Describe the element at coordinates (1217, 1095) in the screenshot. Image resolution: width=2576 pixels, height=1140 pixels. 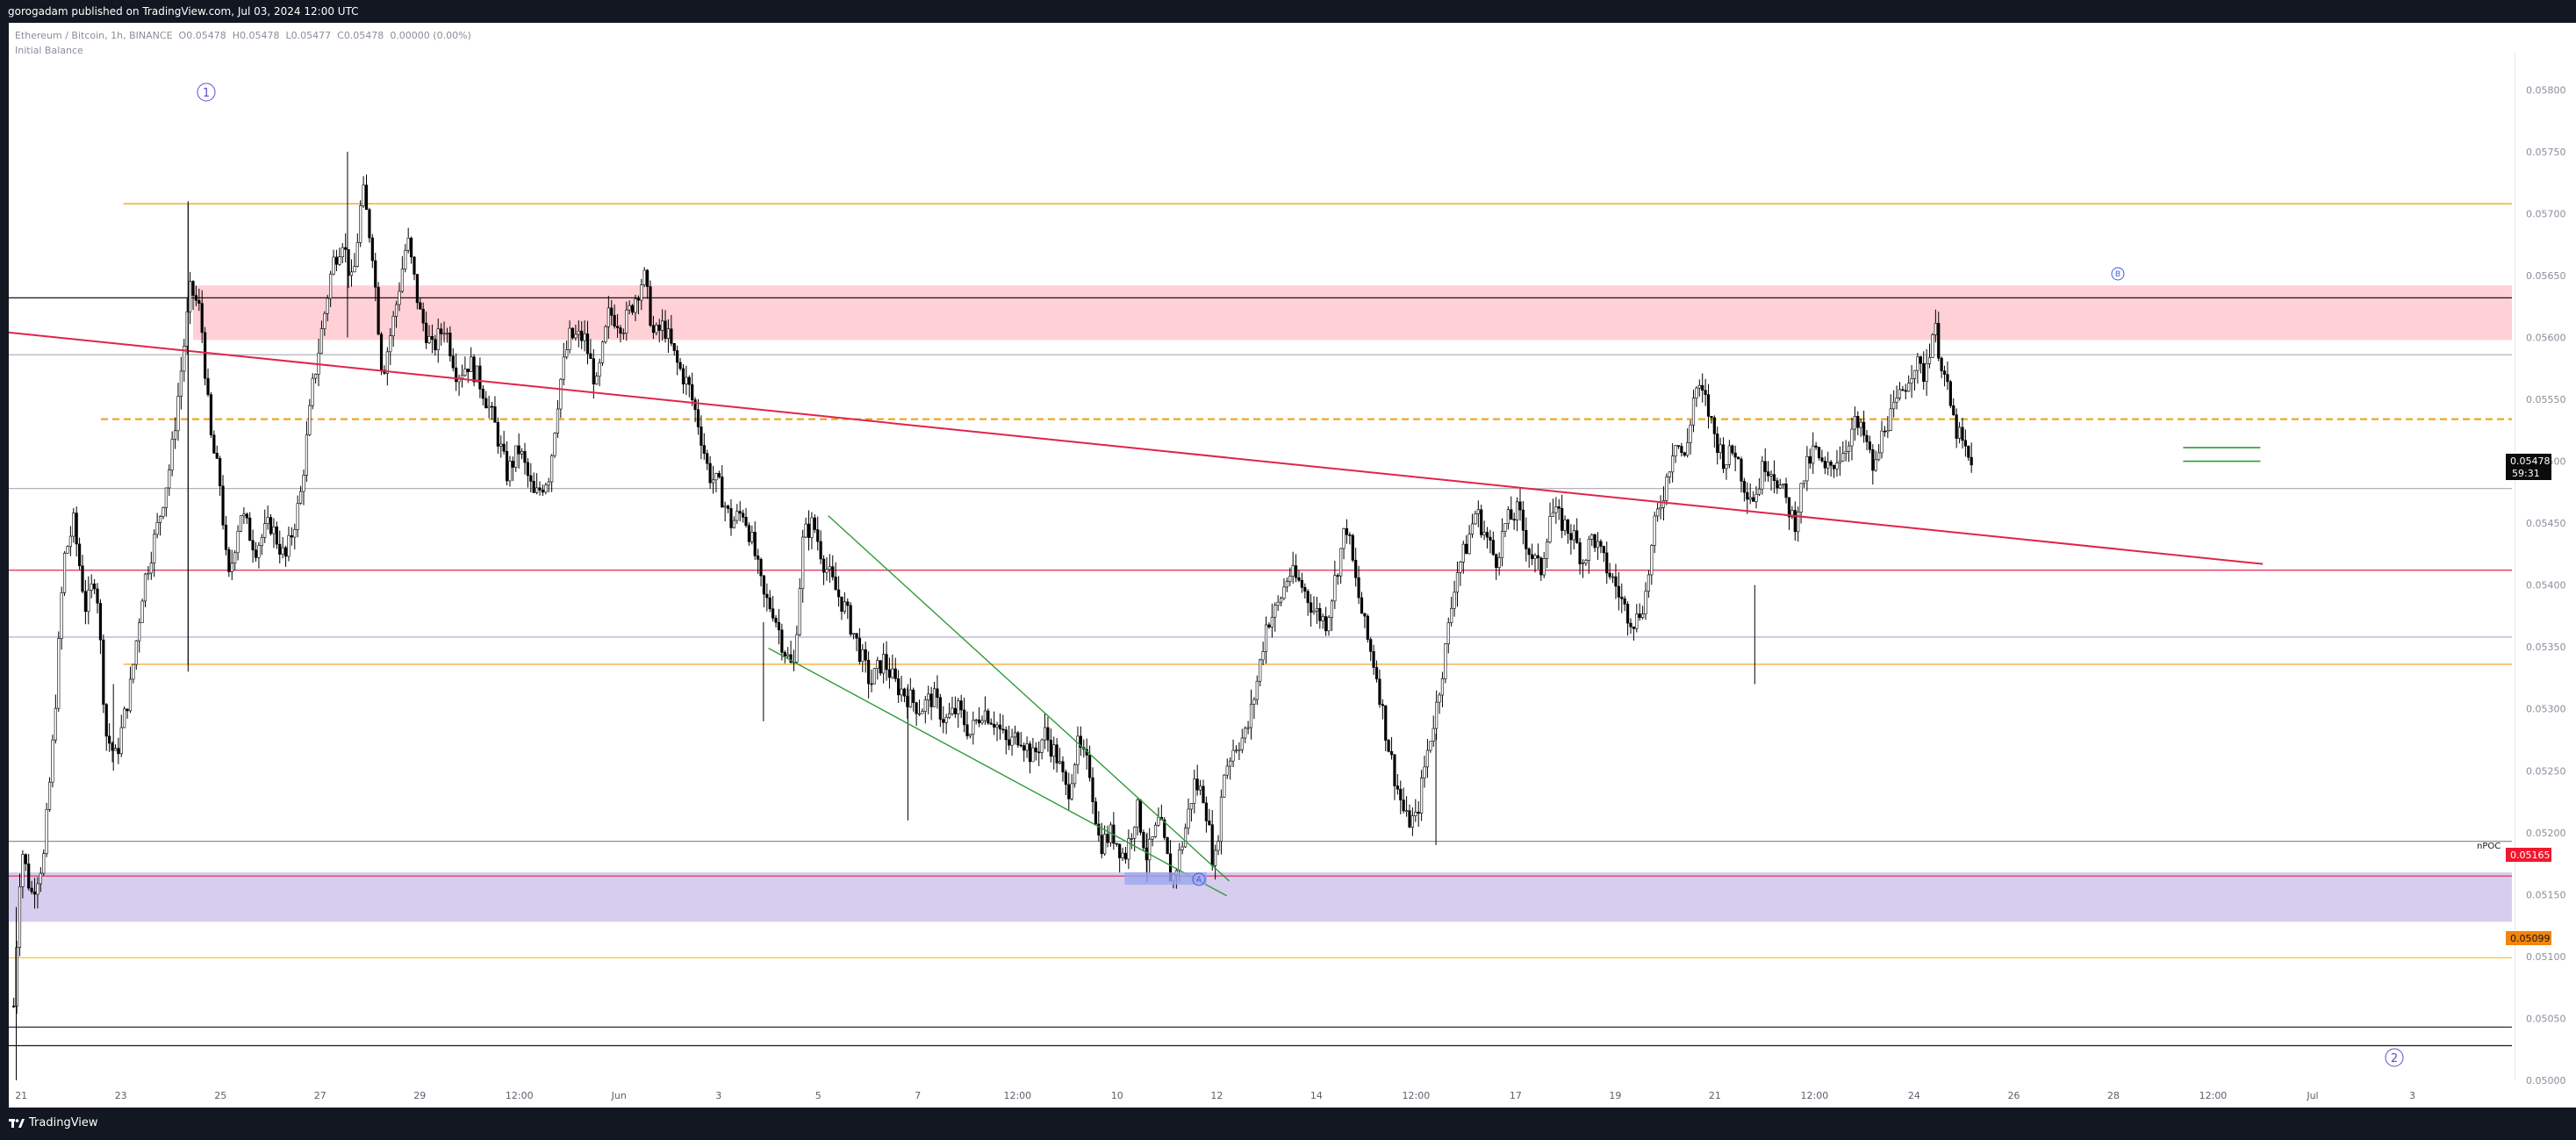
I see `x-tick-label: 12` at that location.